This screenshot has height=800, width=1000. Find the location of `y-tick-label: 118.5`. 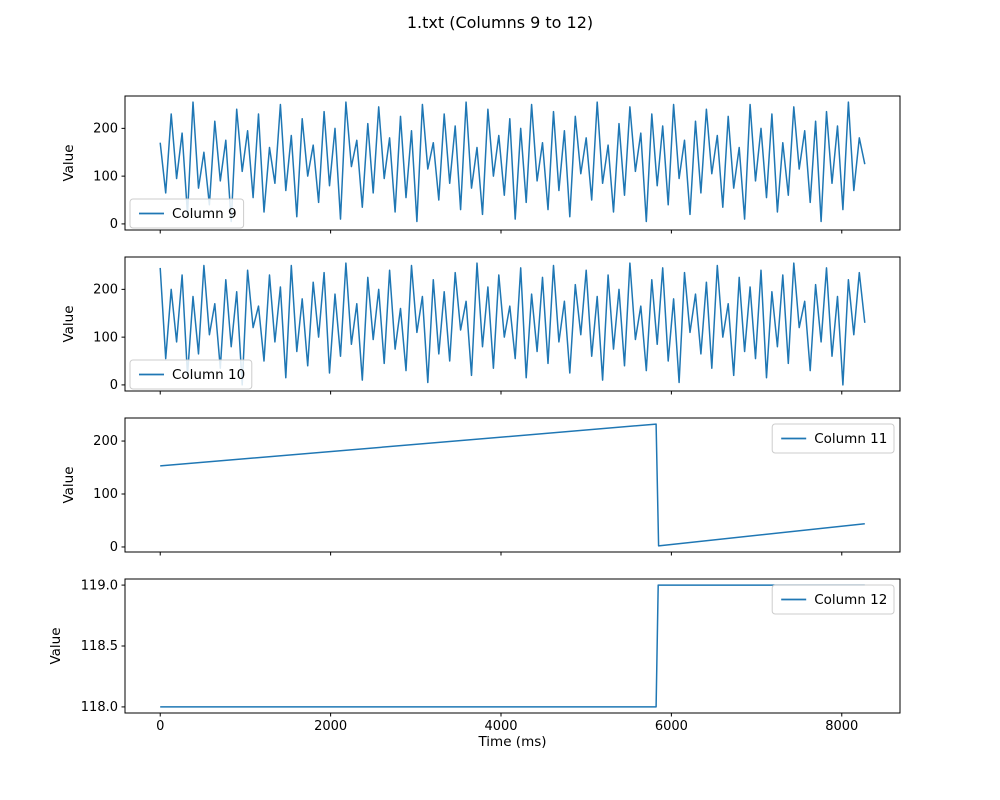

y-tick-label: 118.5 is located at coordinates (99, 646).